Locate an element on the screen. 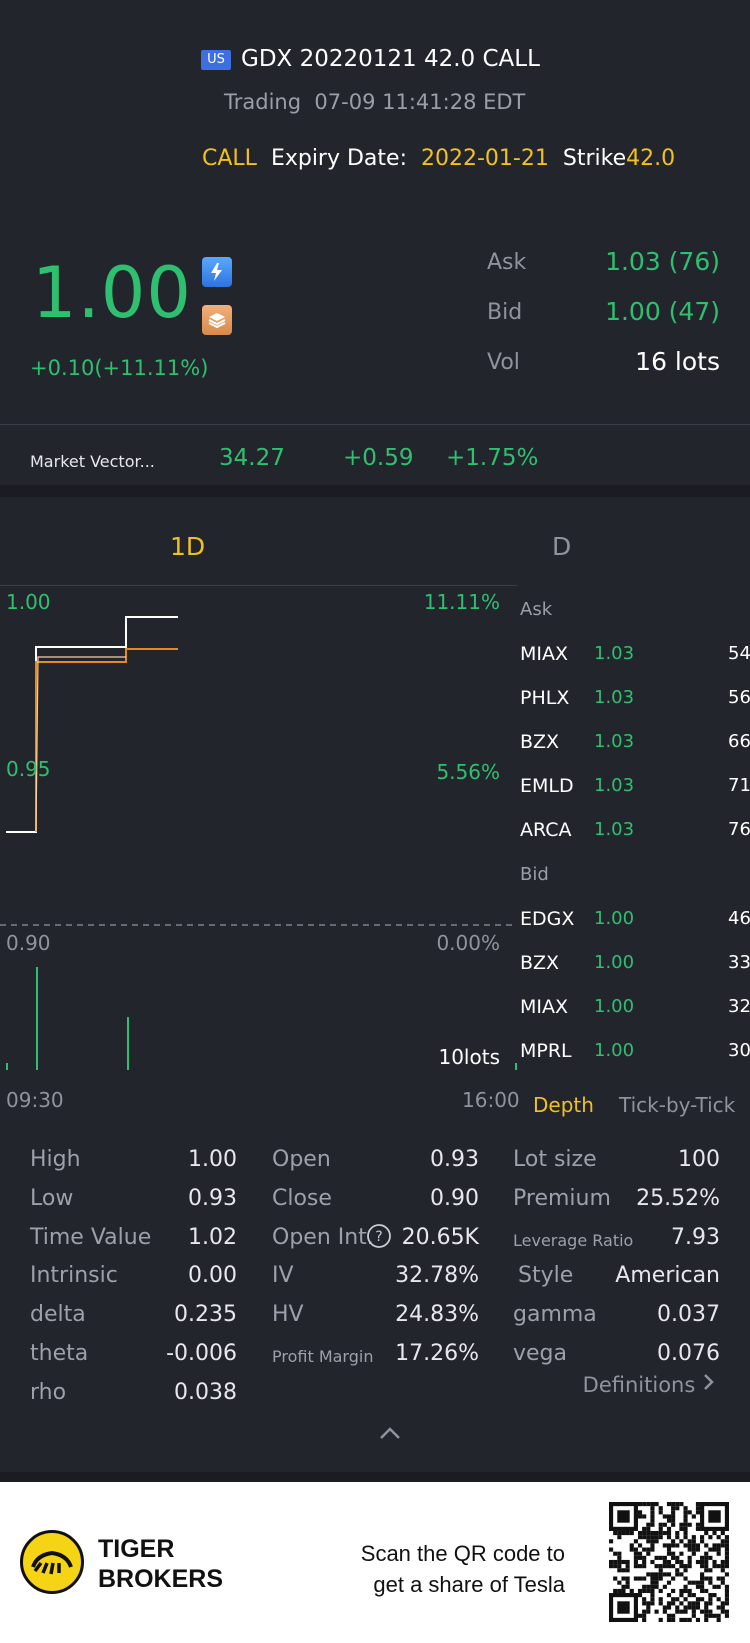 Image resolution: width=750 pixels, height=1643 pixels. vol-label: Vol is located at coordinates (503, 362).